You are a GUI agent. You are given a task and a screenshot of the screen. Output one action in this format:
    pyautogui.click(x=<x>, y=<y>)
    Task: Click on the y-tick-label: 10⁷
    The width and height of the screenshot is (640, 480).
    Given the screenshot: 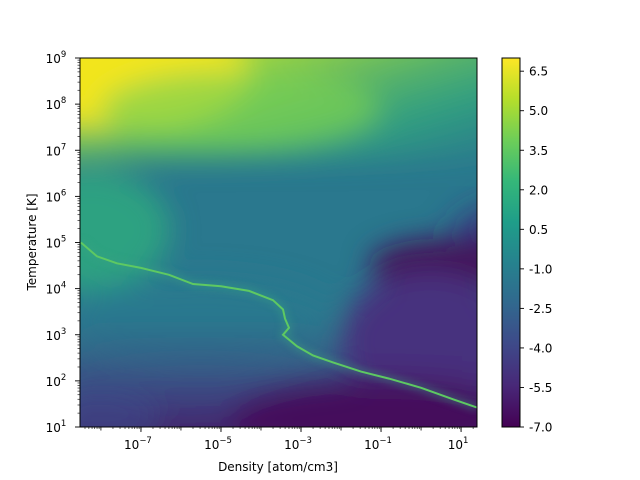 What is the action you would take?
    pyautogui.click(x=56, y=150)
    